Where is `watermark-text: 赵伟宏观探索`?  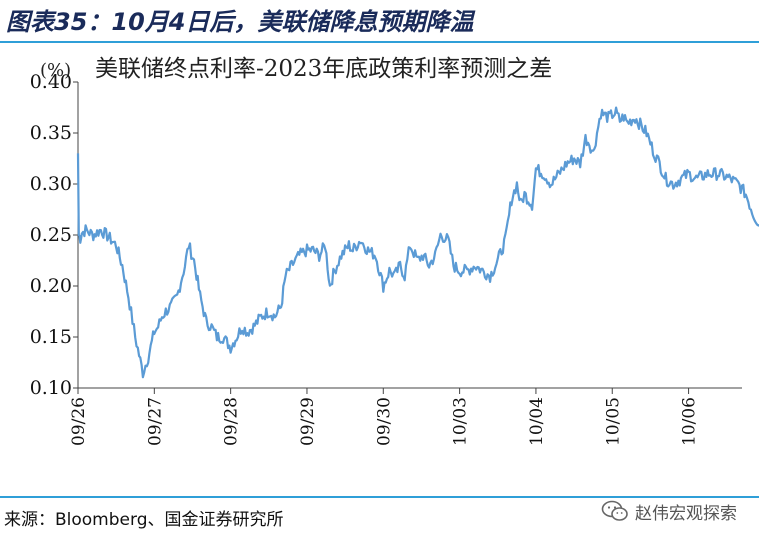 watermark-text: 赵伟宏观探索 is located at coordinates (686, 513).